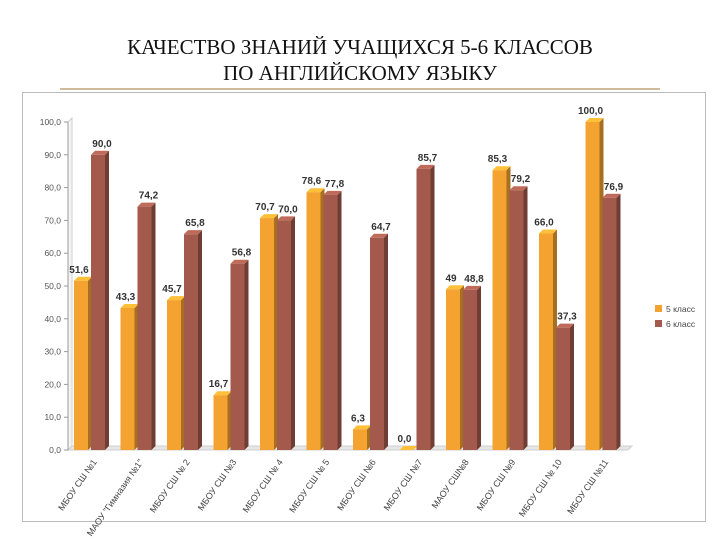 The height and width of the screenshot is (540, 720). I want to click on y-tick-label: 70,0, so click(52, 220).